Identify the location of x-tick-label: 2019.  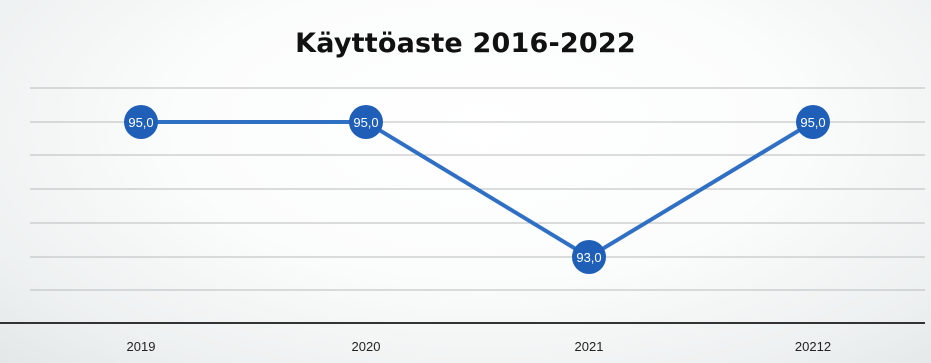
(141, 346).